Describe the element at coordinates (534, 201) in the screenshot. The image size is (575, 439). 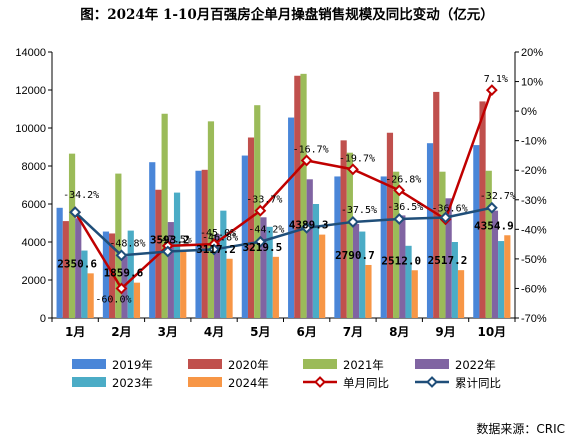
I see `y2-tick-label: -30%` at that location.